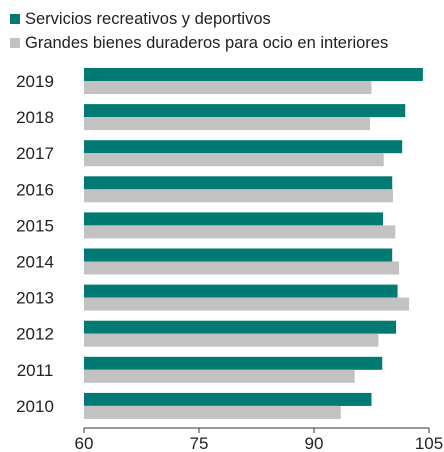 This screenshot has height=452, width=444. Describe the element at coordinates (199, 443) in the screenshot. I see `x-tick-label-75: 75` at that location.